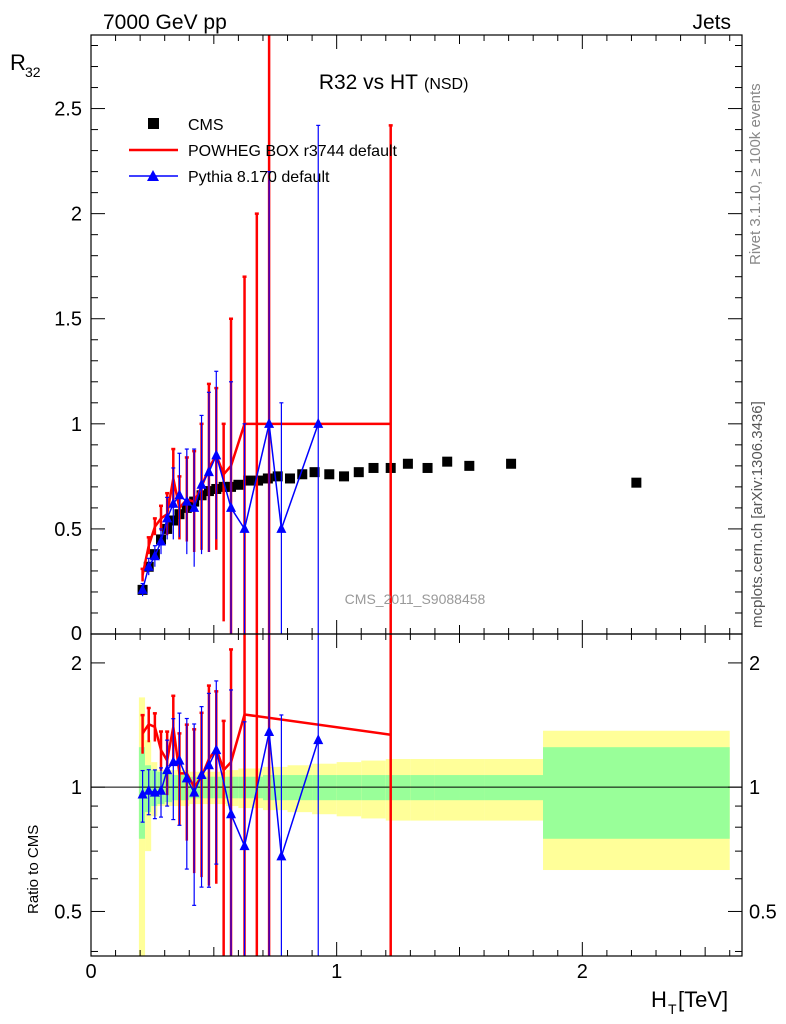 The width and height of the screenshot is (786, 1024). I want to click on x-axis-label: H T [TeV], so click(689, 1002).